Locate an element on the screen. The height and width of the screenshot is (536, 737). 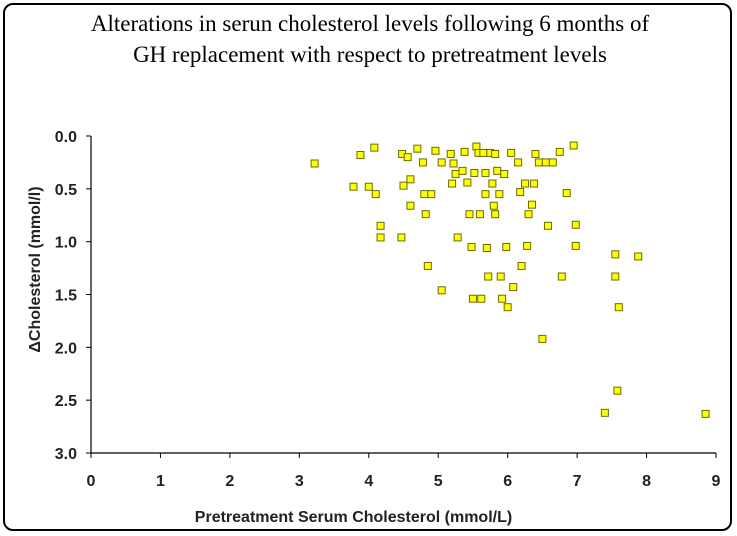
y-tick-label: 1.5 is located at coordinates (66, 296).